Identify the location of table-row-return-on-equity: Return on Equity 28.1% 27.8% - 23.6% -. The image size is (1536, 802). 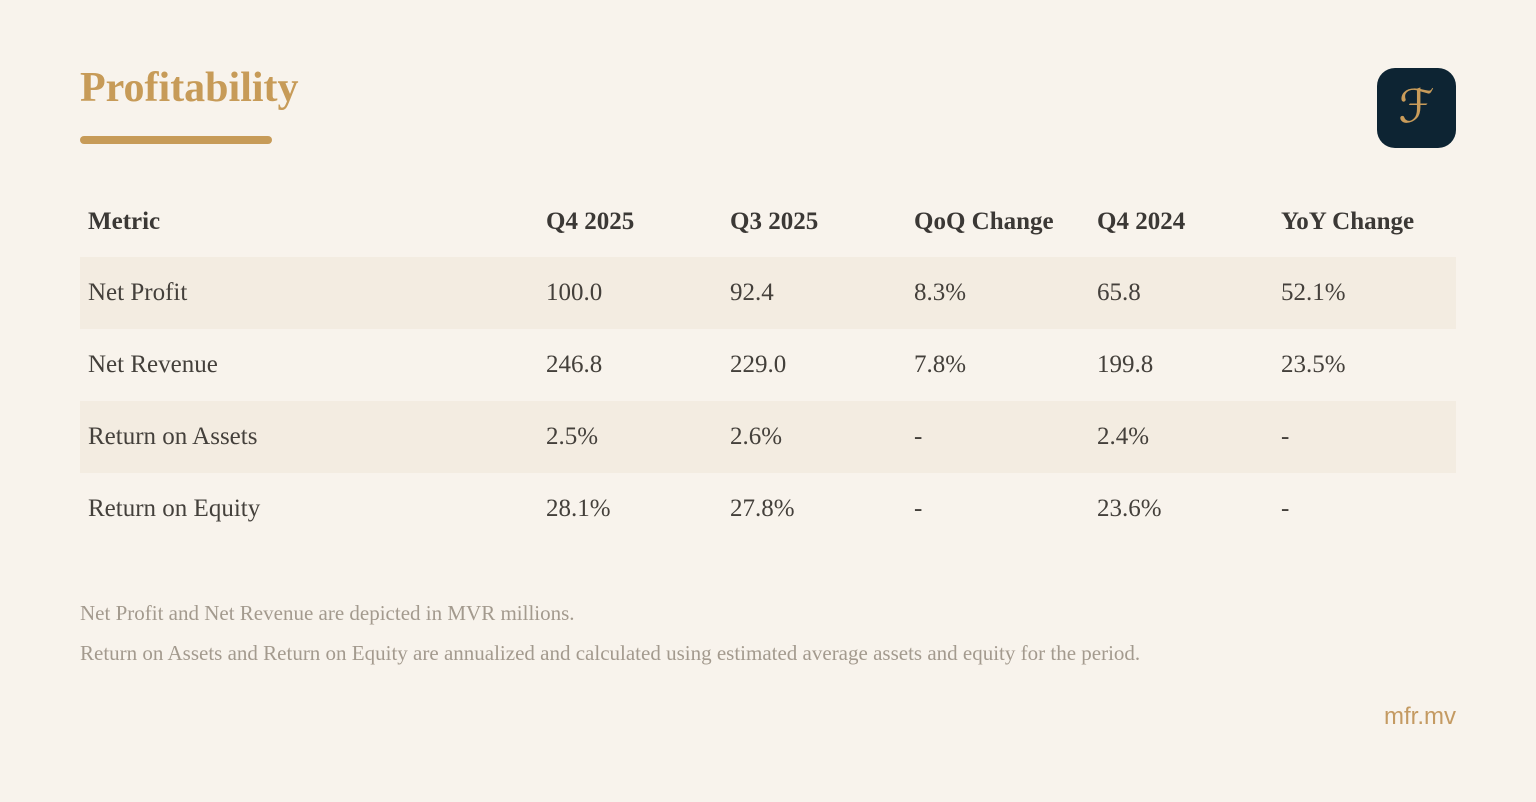
(768, 509).